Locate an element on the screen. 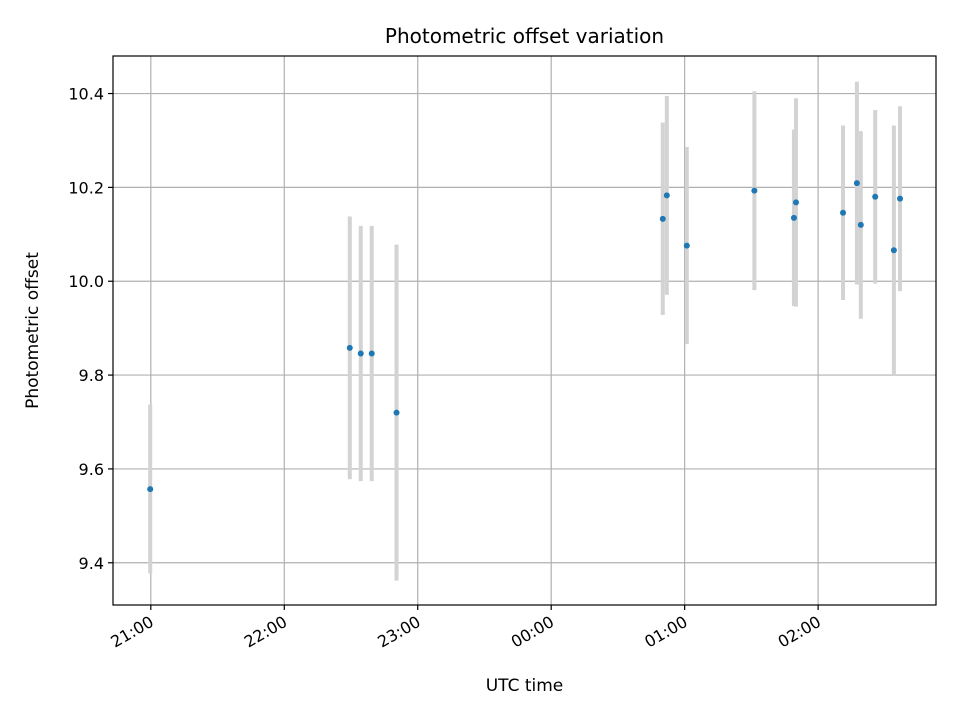  chart-title: Photometric offset variation is located at coordinates (524, 36).